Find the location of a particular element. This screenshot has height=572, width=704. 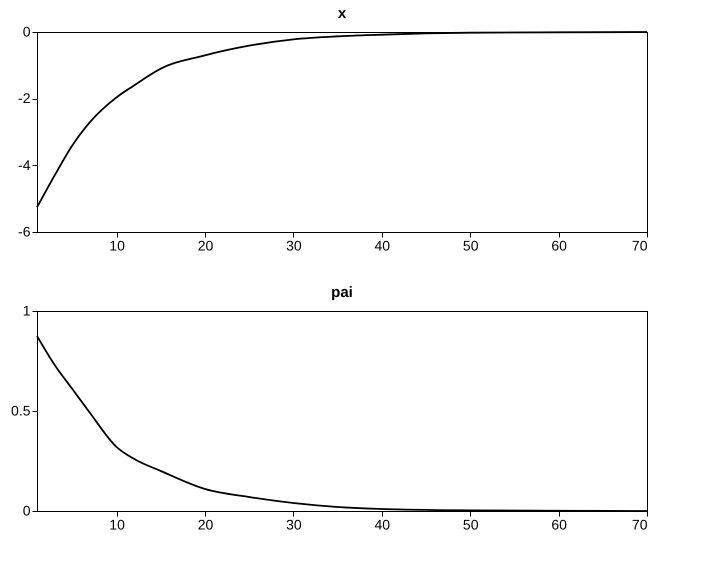

chart-title: x is located at coordinates (342, 13).